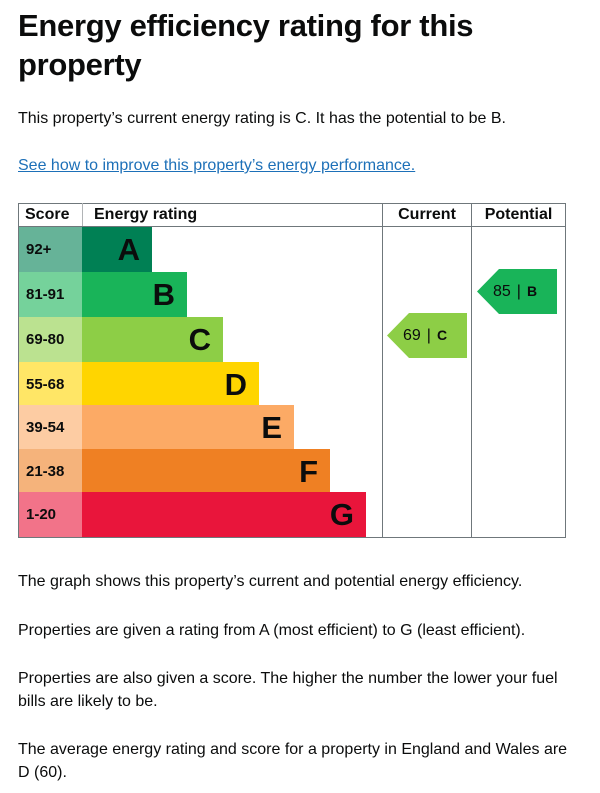 This screenshot has height=793, width=600. I want to click on potential-header: Potential, so click(518, 214).